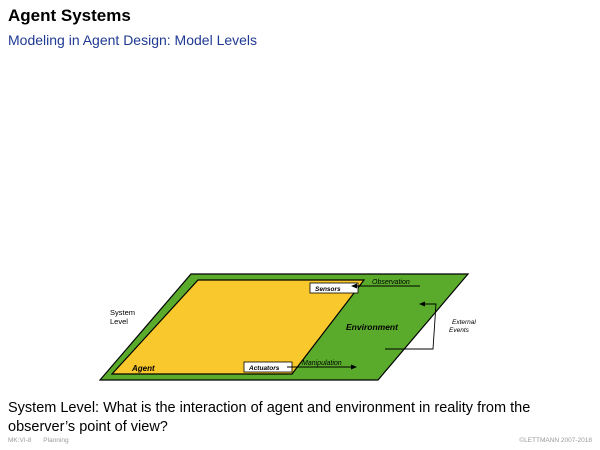 This screenshot has height=450, width=600. What do you see at coordinates (69, 15) in the screenshot?
I see `slide-title: Agent Systems` at bounding box center [69, 15].